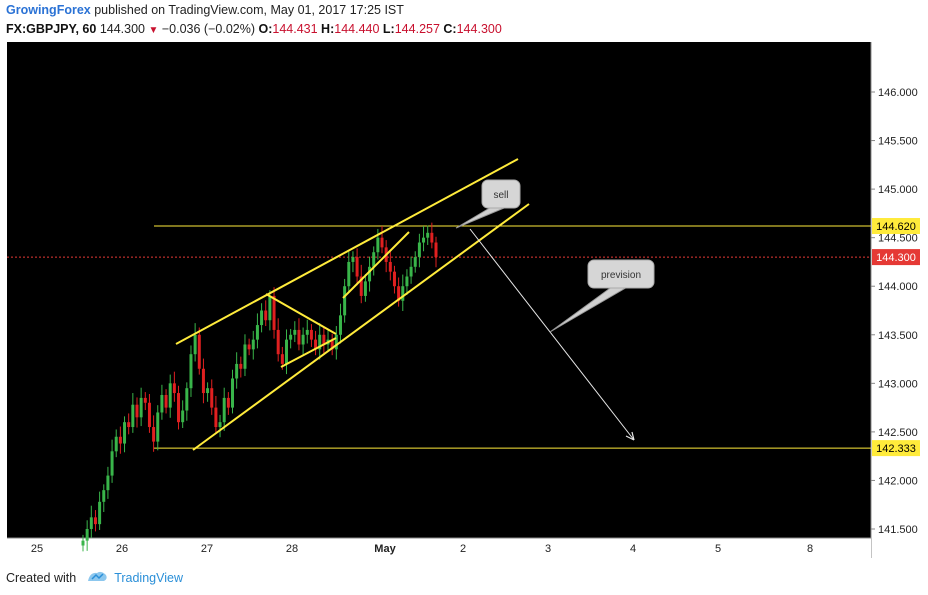 This screenshot has height=595, width=928. I want to click on last-price-text: 144.300, so click(122, 29).